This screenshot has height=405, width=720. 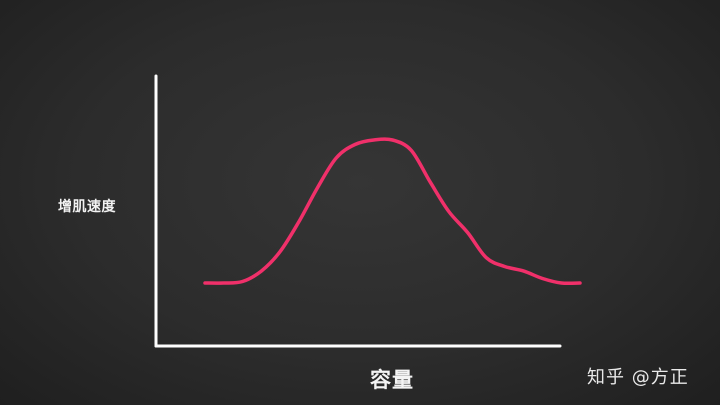 What do you see at coordinates (638, 377) in the screenshot?
I see `watermark: 知乎 @方正` at bounding box center [638, 377].